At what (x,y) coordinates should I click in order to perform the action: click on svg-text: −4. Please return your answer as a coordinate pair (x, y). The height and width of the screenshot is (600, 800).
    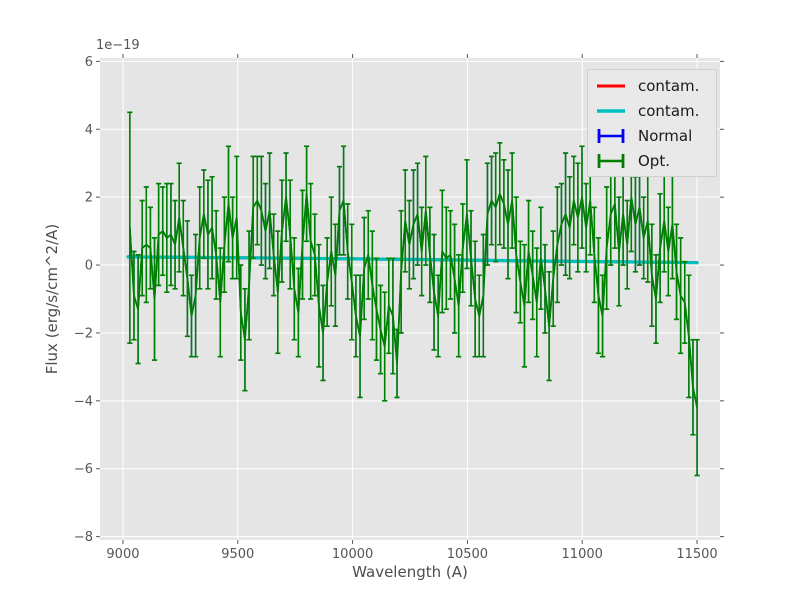
    Looking at the image, I should click on (83, 401).